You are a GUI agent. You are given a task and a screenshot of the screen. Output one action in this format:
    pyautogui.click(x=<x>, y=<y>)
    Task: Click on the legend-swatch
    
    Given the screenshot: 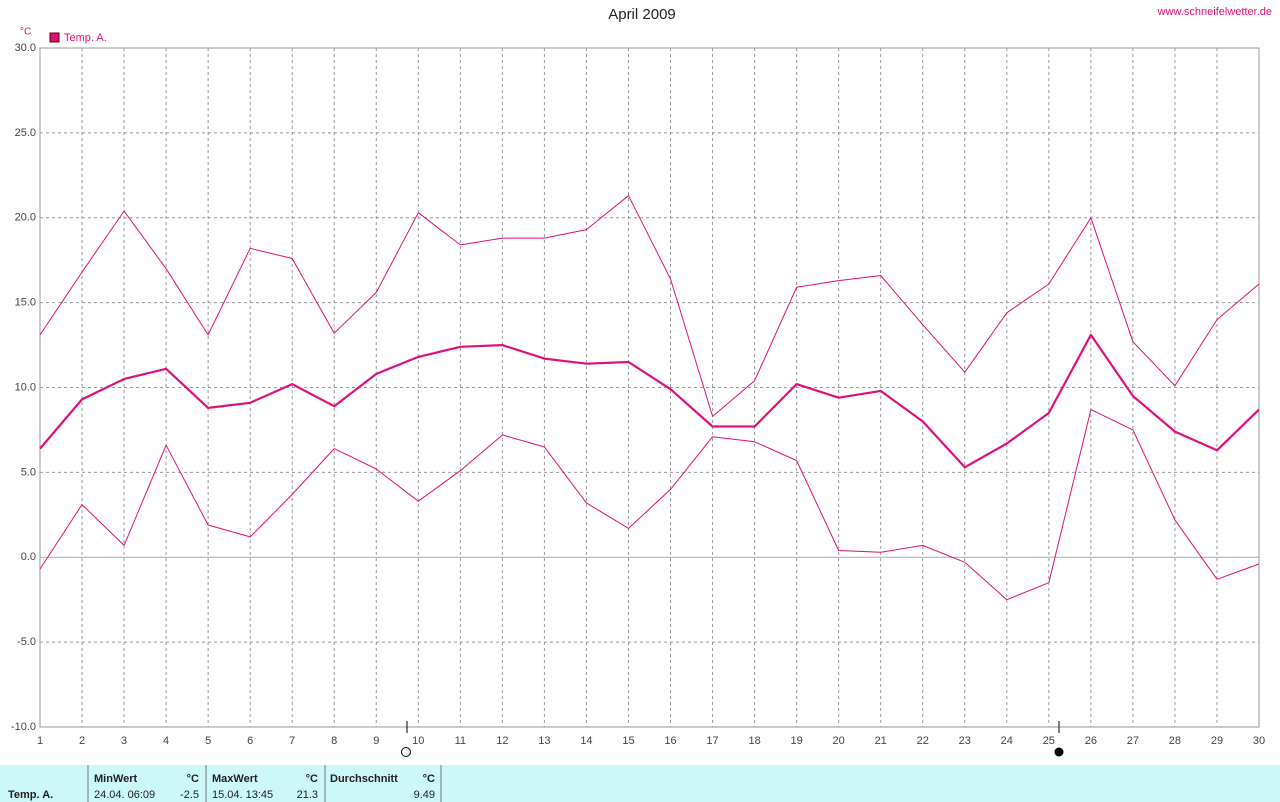 What is the action you would take?
    pyautogui.click(x=54, y=37)
    